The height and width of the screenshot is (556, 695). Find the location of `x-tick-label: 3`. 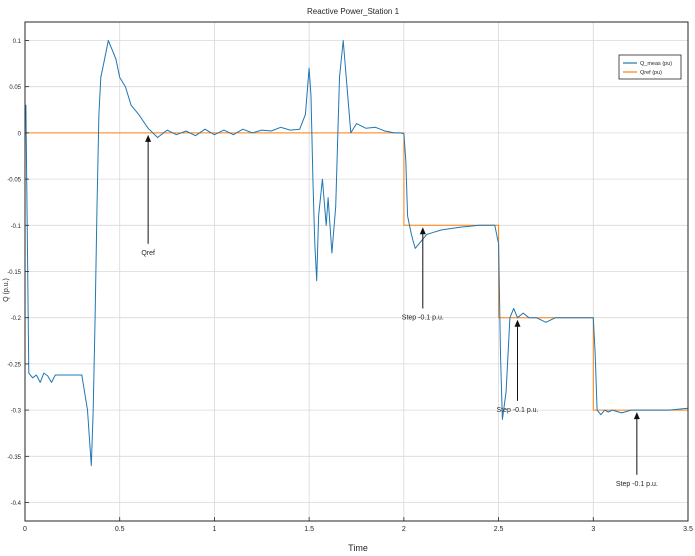

x-tick-label: 3 is located at coordinates (593, 529).